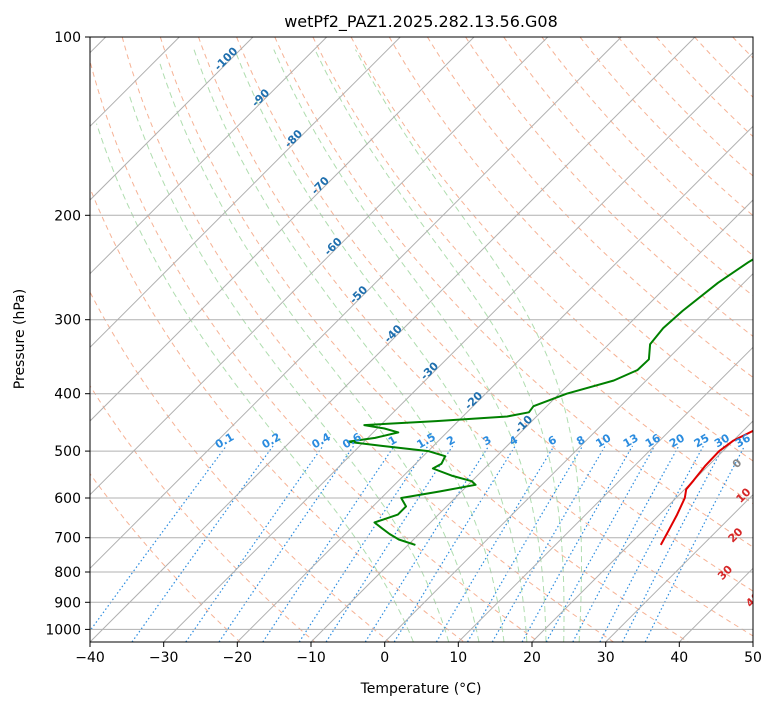 This screenshot has width=775, height=712. I want to click on y-tick-label: 500, so click(67, 452).